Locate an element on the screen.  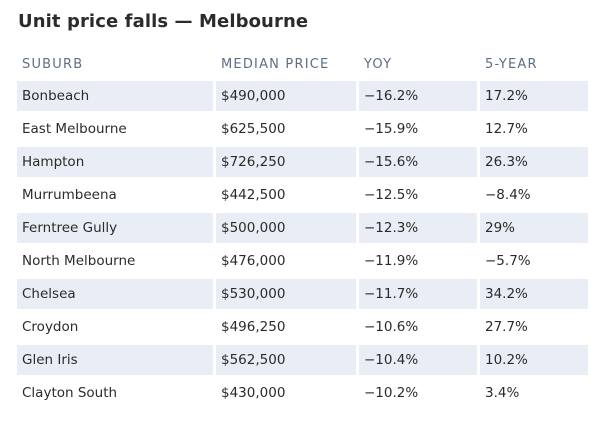
column-header-suburb: SUBURB is located at coordinates (53, 64).